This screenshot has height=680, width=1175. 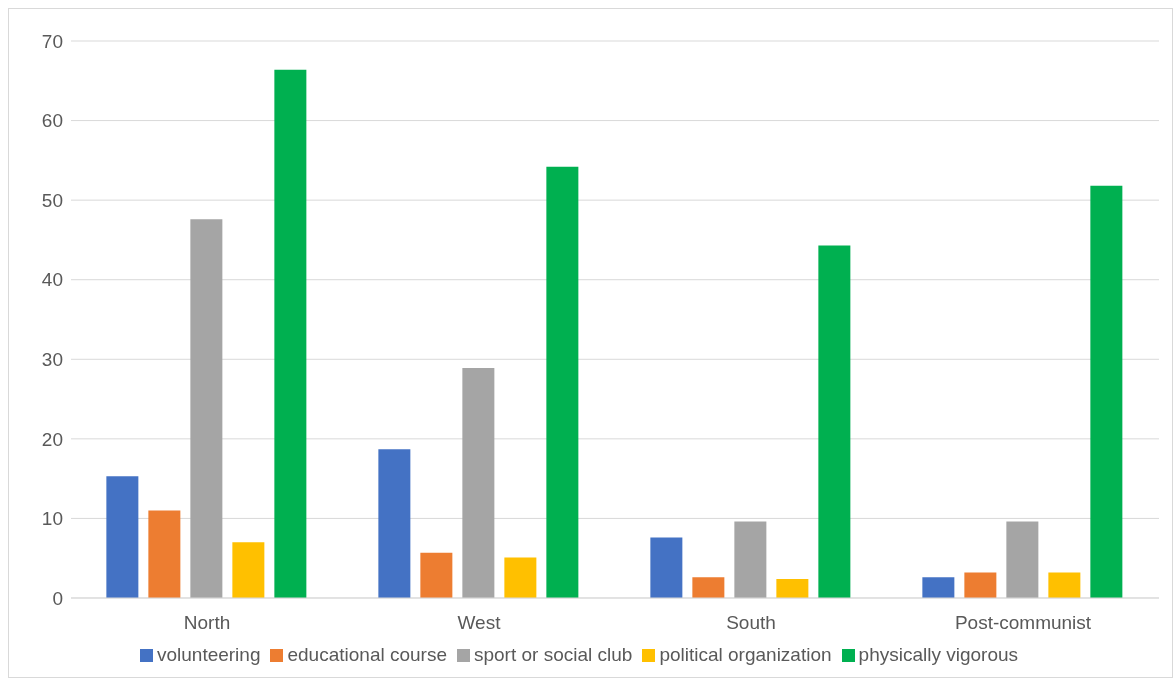 I want to click on legend-label: educational course, so click(x=367, y=654).